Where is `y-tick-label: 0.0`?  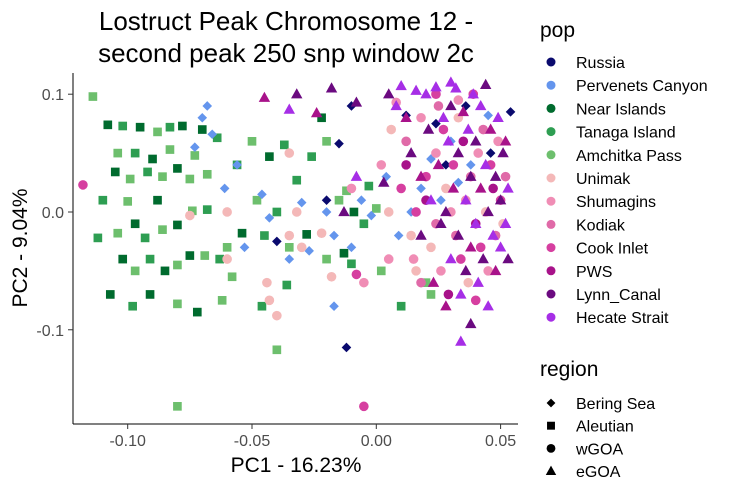 y-tick-label: 0.0 is located at coordinates (53, 213).